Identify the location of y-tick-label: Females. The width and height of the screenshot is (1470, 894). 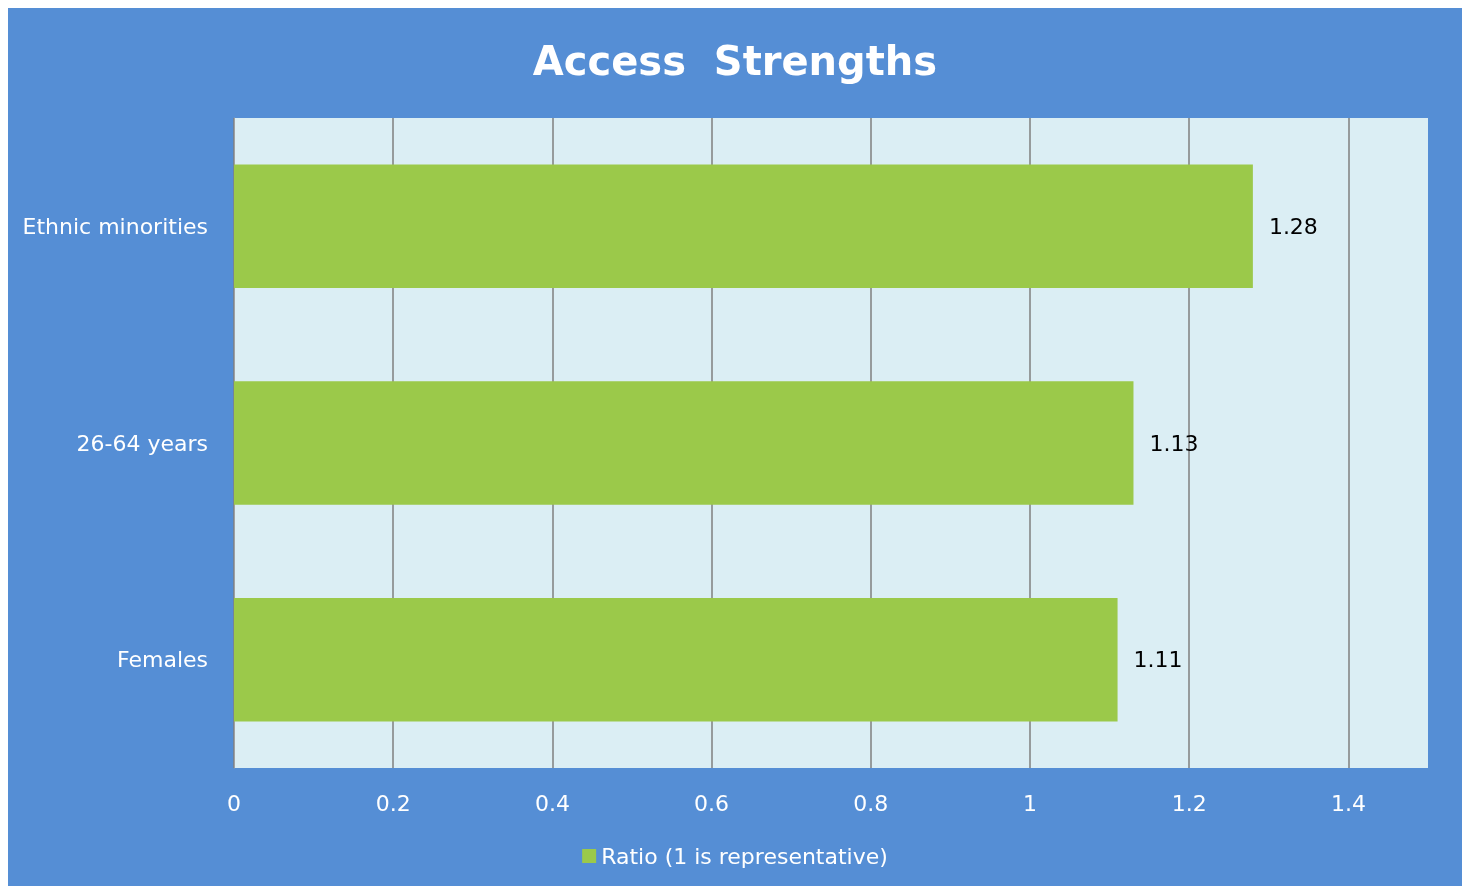
(162, 660).